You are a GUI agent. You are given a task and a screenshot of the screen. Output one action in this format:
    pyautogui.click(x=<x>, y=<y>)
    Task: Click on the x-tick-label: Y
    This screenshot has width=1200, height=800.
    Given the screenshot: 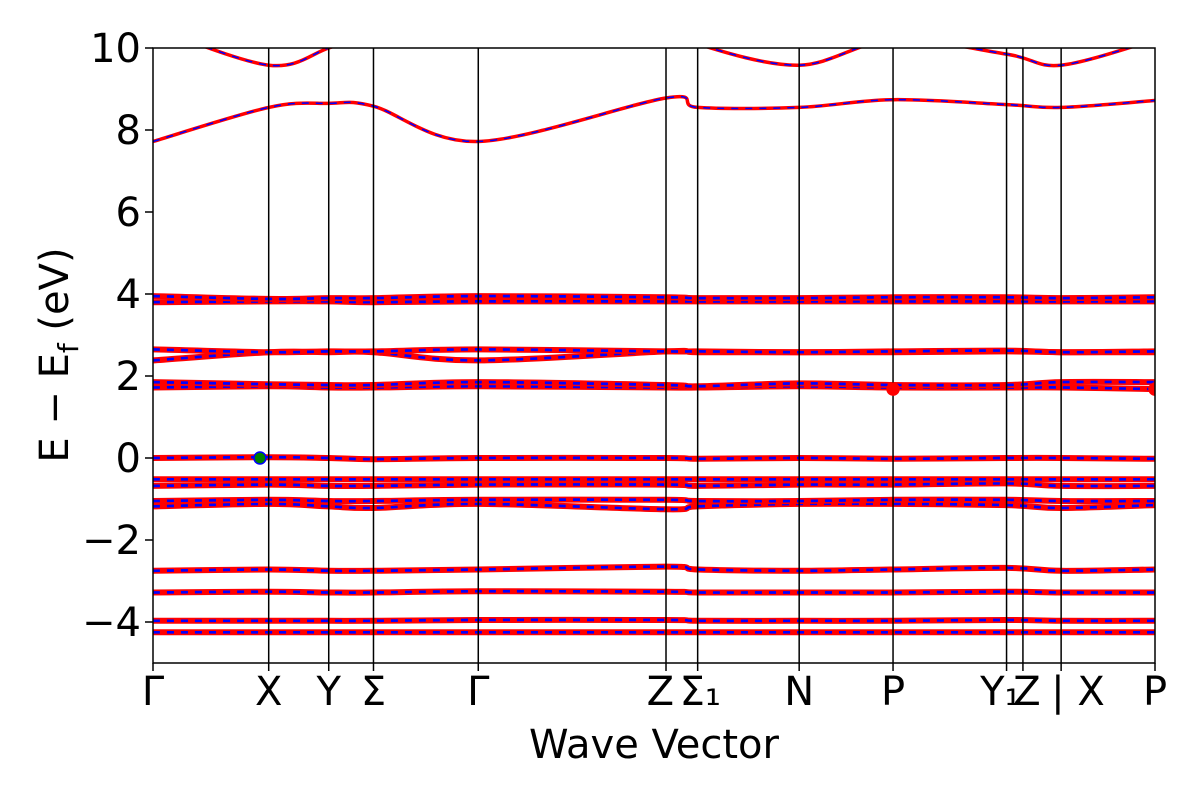 What is the action you would take?
    pyautogui.click(x=329, y=692)
    